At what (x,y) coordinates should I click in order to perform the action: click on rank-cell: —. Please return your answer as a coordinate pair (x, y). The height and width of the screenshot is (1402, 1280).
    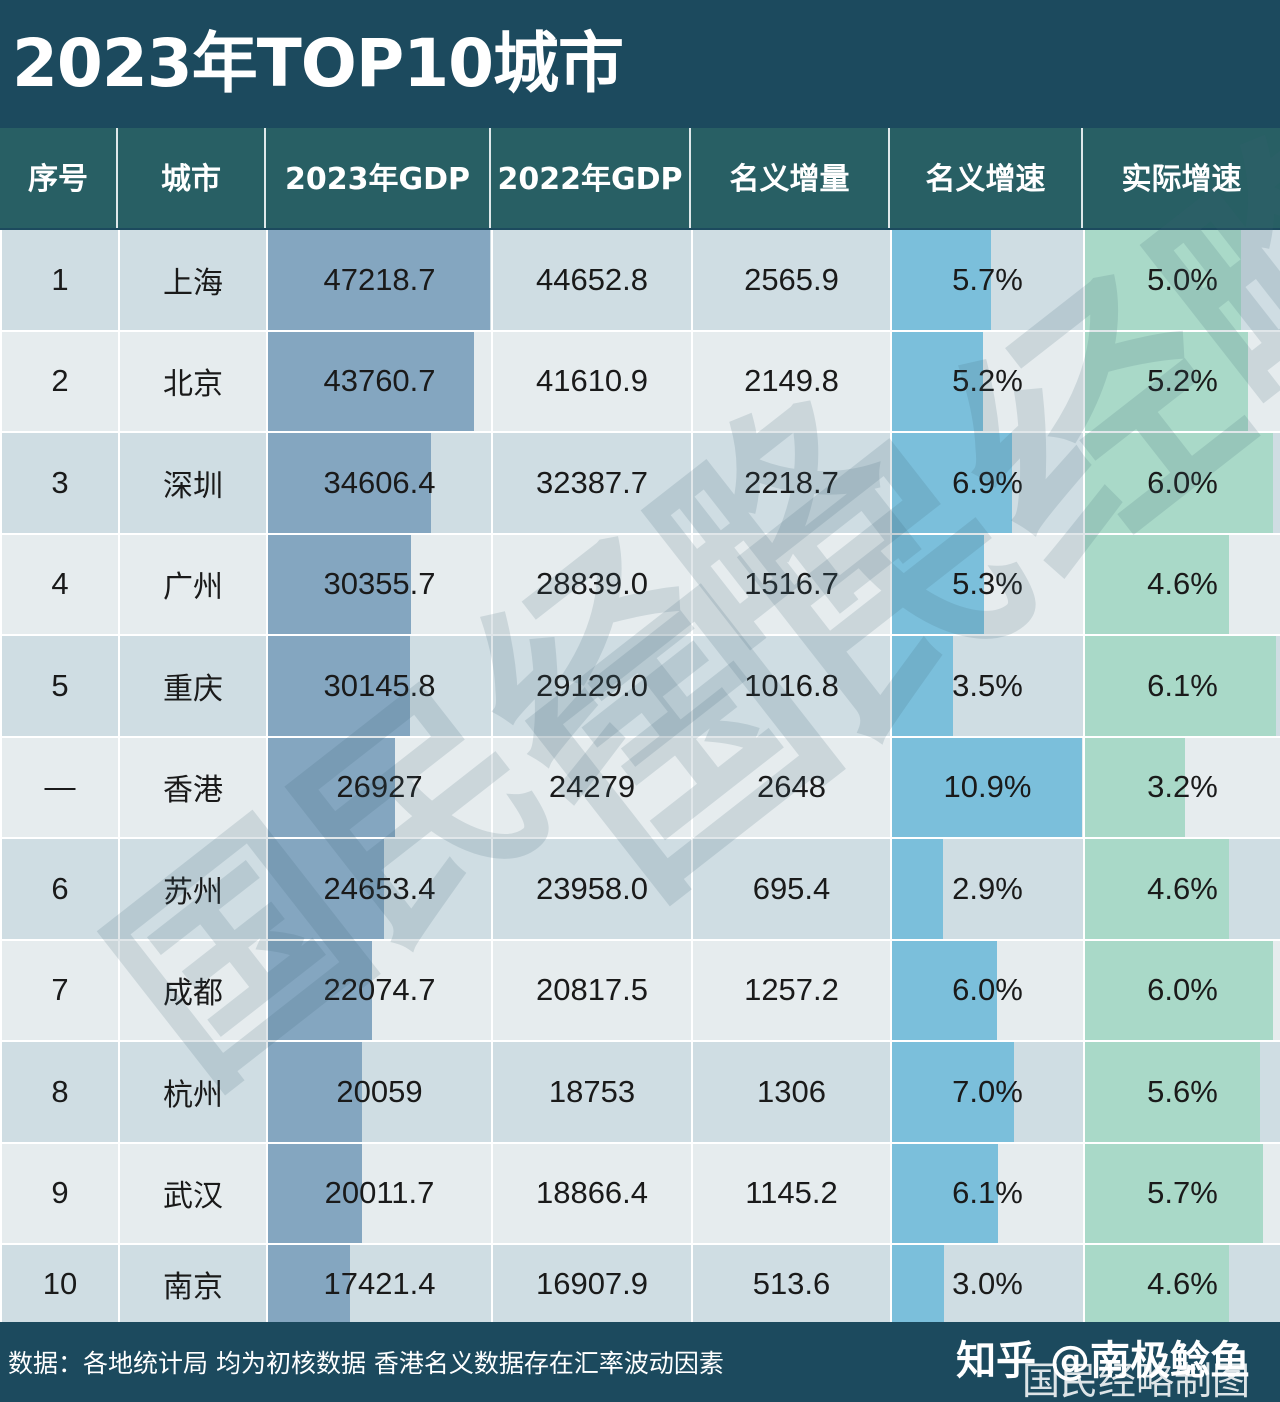
    Looking at the image, I should click on (60, 787).